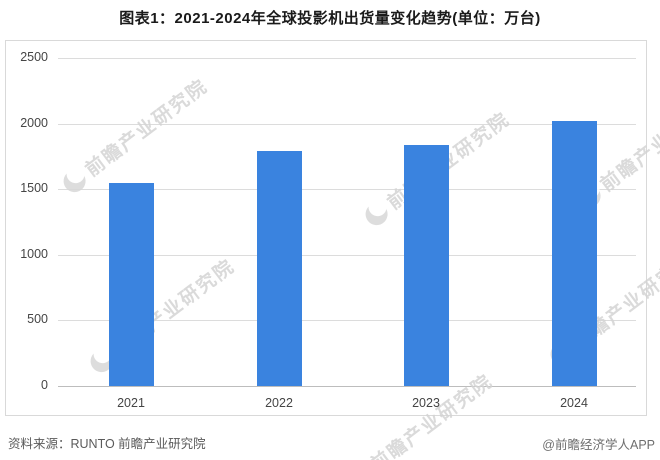 The width and height of the screenshot is (660, 460). Describe the element at coordinates (330, 18) in the screenshot. I see `chart-title: 图表1：2021-2024年全球投影机出货量变化趋势(单位：万台)` at that location.